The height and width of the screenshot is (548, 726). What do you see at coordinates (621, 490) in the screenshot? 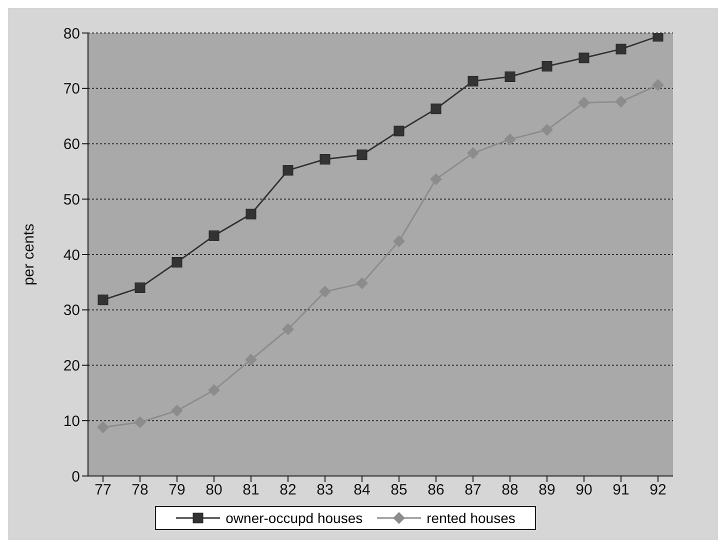
I see `x-tick-label: 91` at bounding box center [621, 490].